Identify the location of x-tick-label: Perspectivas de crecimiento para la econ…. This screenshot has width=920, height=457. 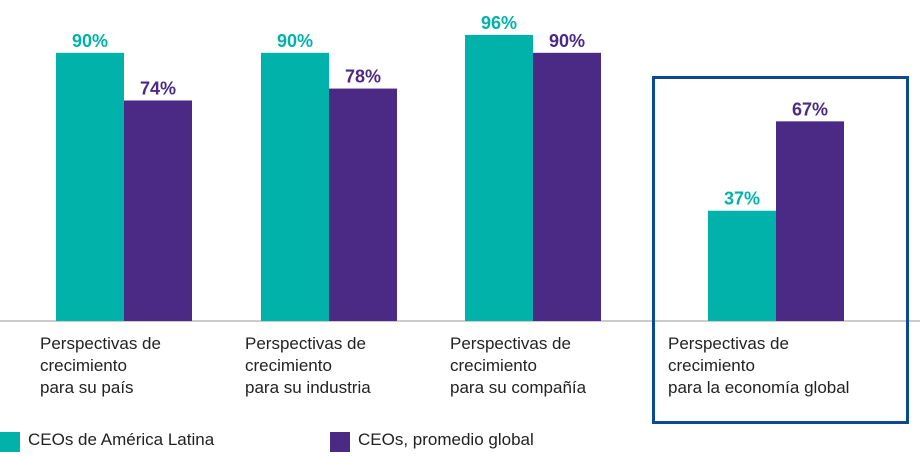
(759, 365).